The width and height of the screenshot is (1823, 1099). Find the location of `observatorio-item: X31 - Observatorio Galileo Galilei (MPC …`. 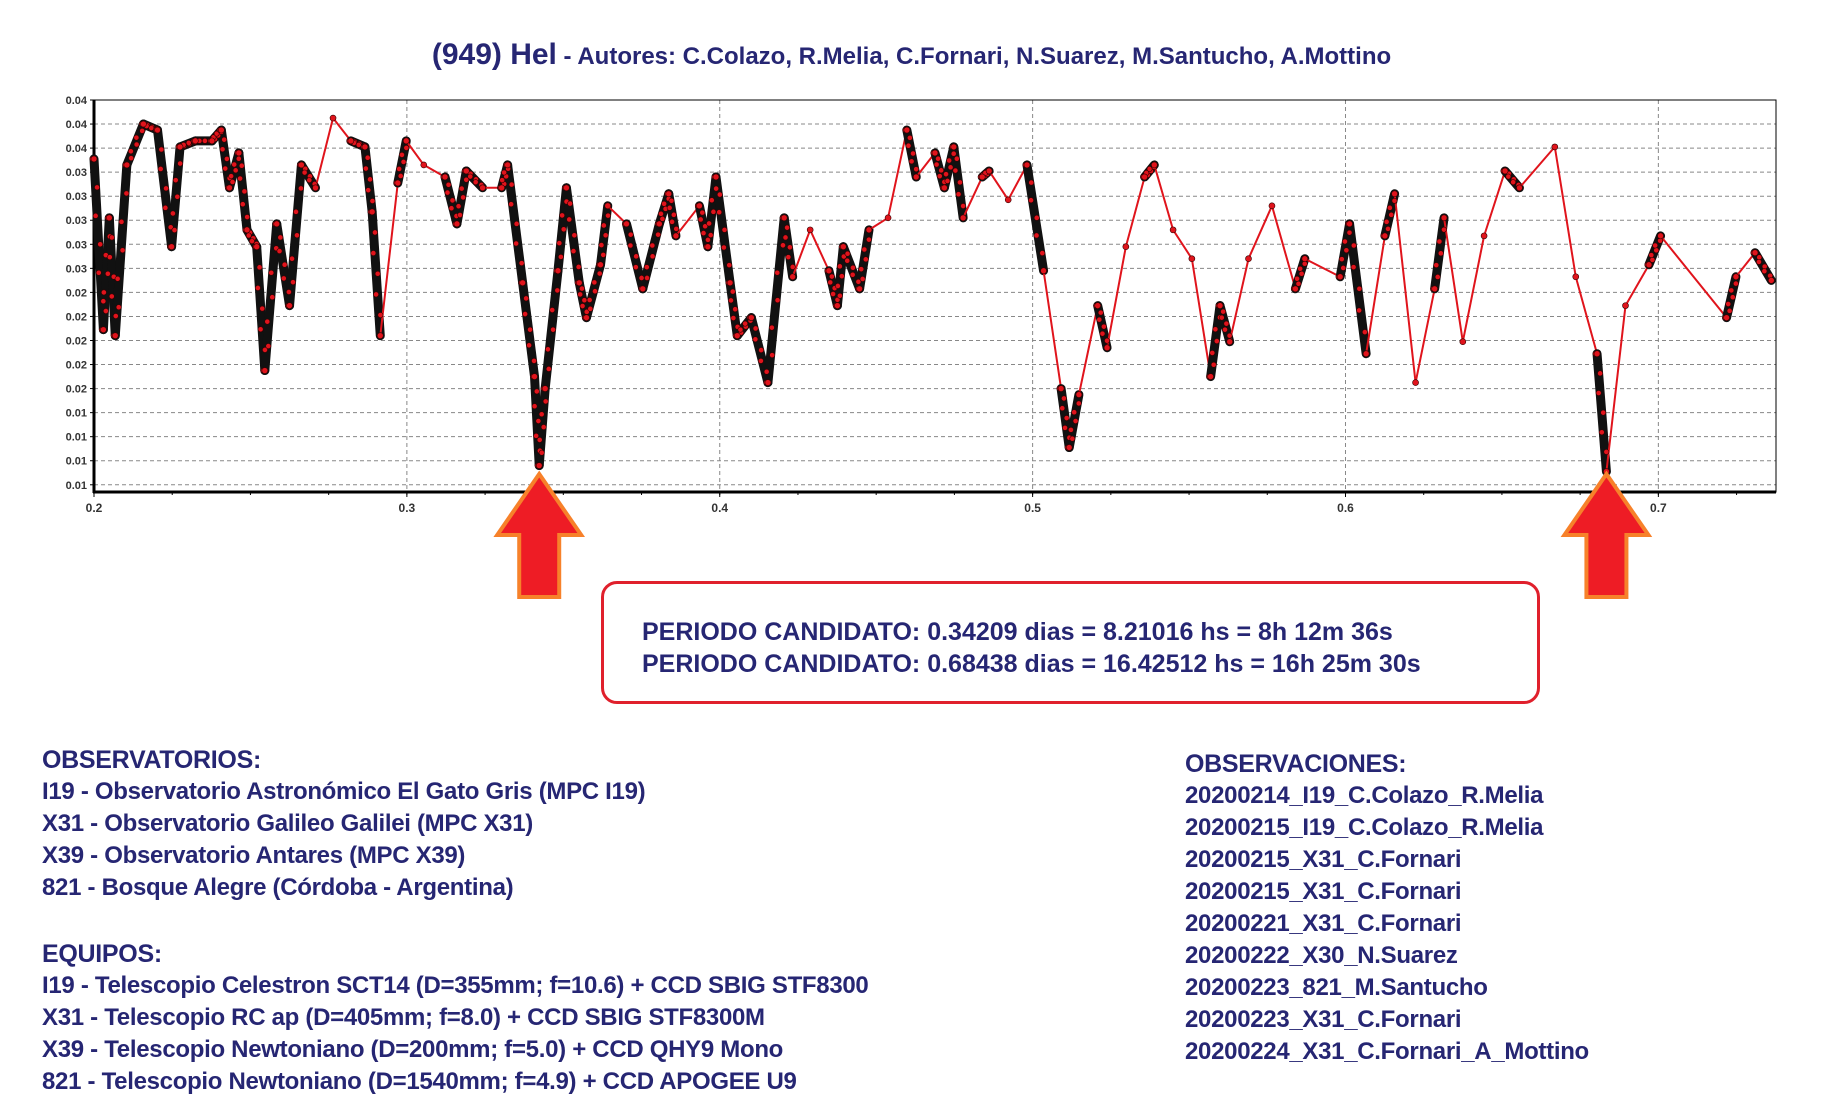

observatorio-item: X31 - Observatorio Galileo Galilei (MPC … is located at coordinates (287, 823).